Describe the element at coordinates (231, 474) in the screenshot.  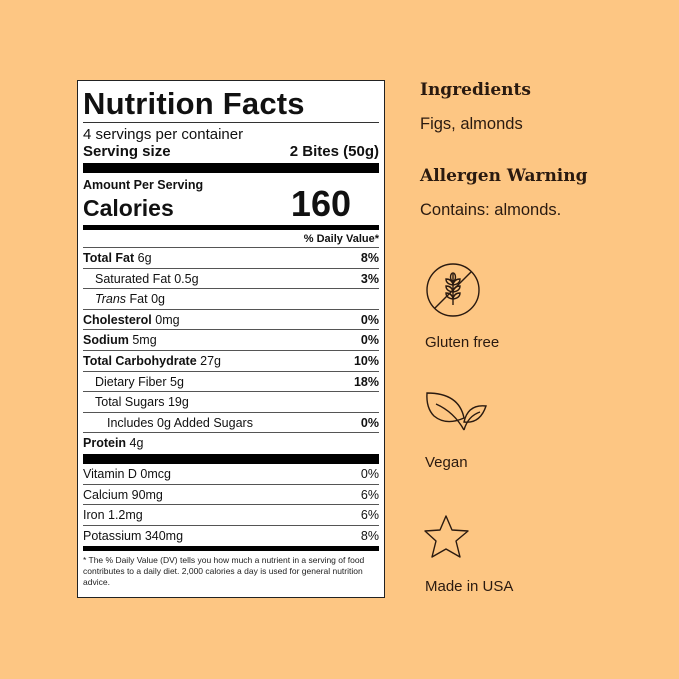
I see `vitamin-row: Vitamin D 0mcg 0%` at that location.